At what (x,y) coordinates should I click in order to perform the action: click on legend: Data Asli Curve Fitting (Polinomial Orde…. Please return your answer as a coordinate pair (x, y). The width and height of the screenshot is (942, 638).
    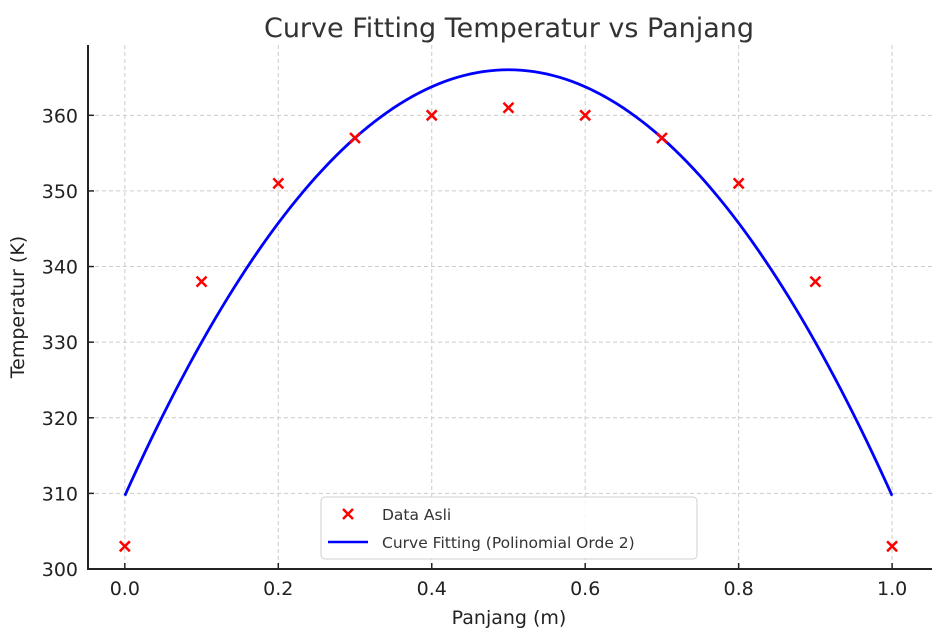
    Looking at the image, I should click on (509, 528).